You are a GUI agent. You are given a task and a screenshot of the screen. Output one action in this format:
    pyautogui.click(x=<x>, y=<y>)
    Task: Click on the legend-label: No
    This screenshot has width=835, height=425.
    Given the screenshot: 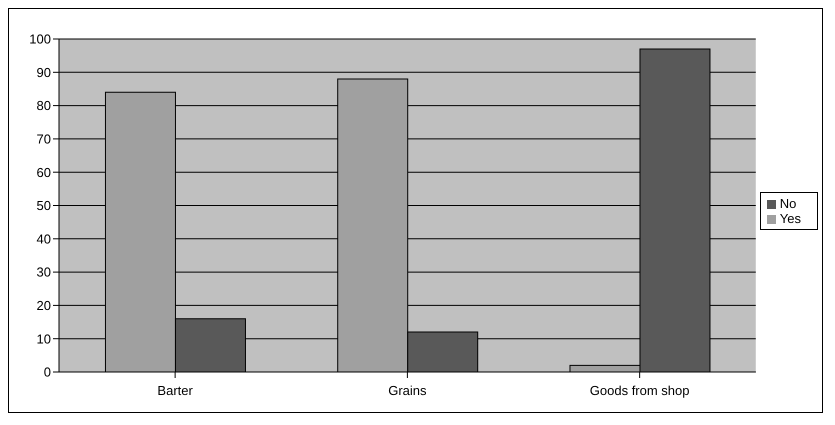 What is the action you would take?
    pyautogui.click(x=788, y=203)
    